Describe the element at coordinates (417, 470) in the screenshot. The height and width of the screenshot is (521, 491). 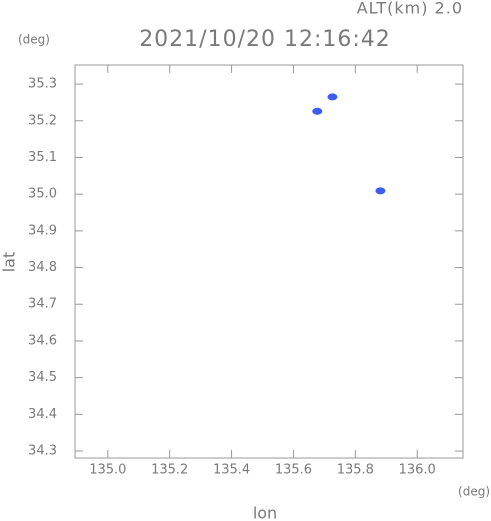
I see `x-tick-label: 136.0` at that location.